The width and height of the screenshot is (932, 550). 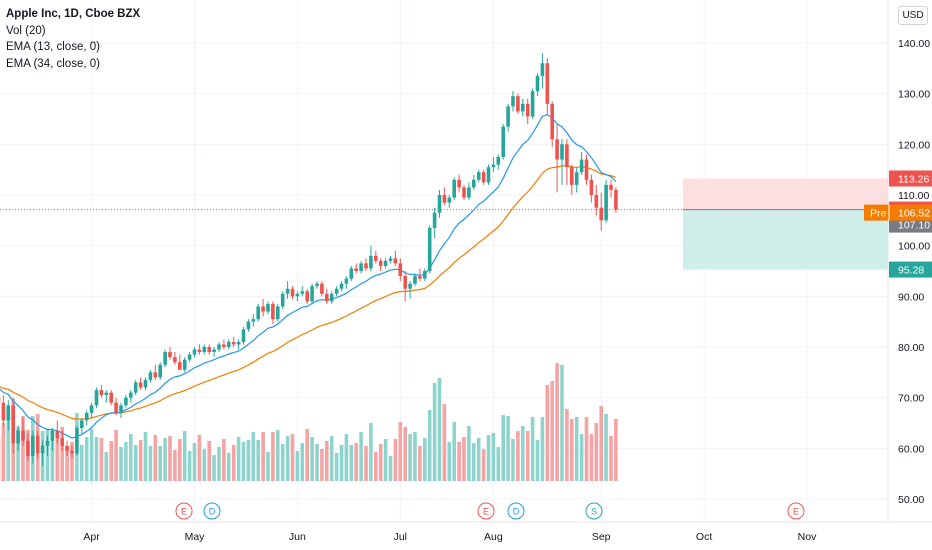 I want to click on target-price-label-text: 95.28, so click(x=911, y=271).